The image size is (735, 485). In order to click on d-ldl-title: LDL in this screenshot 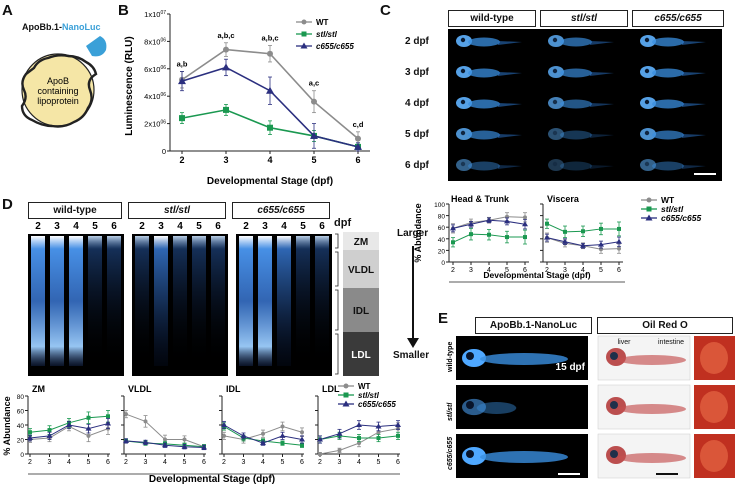, I will do `click(331, 389)`.